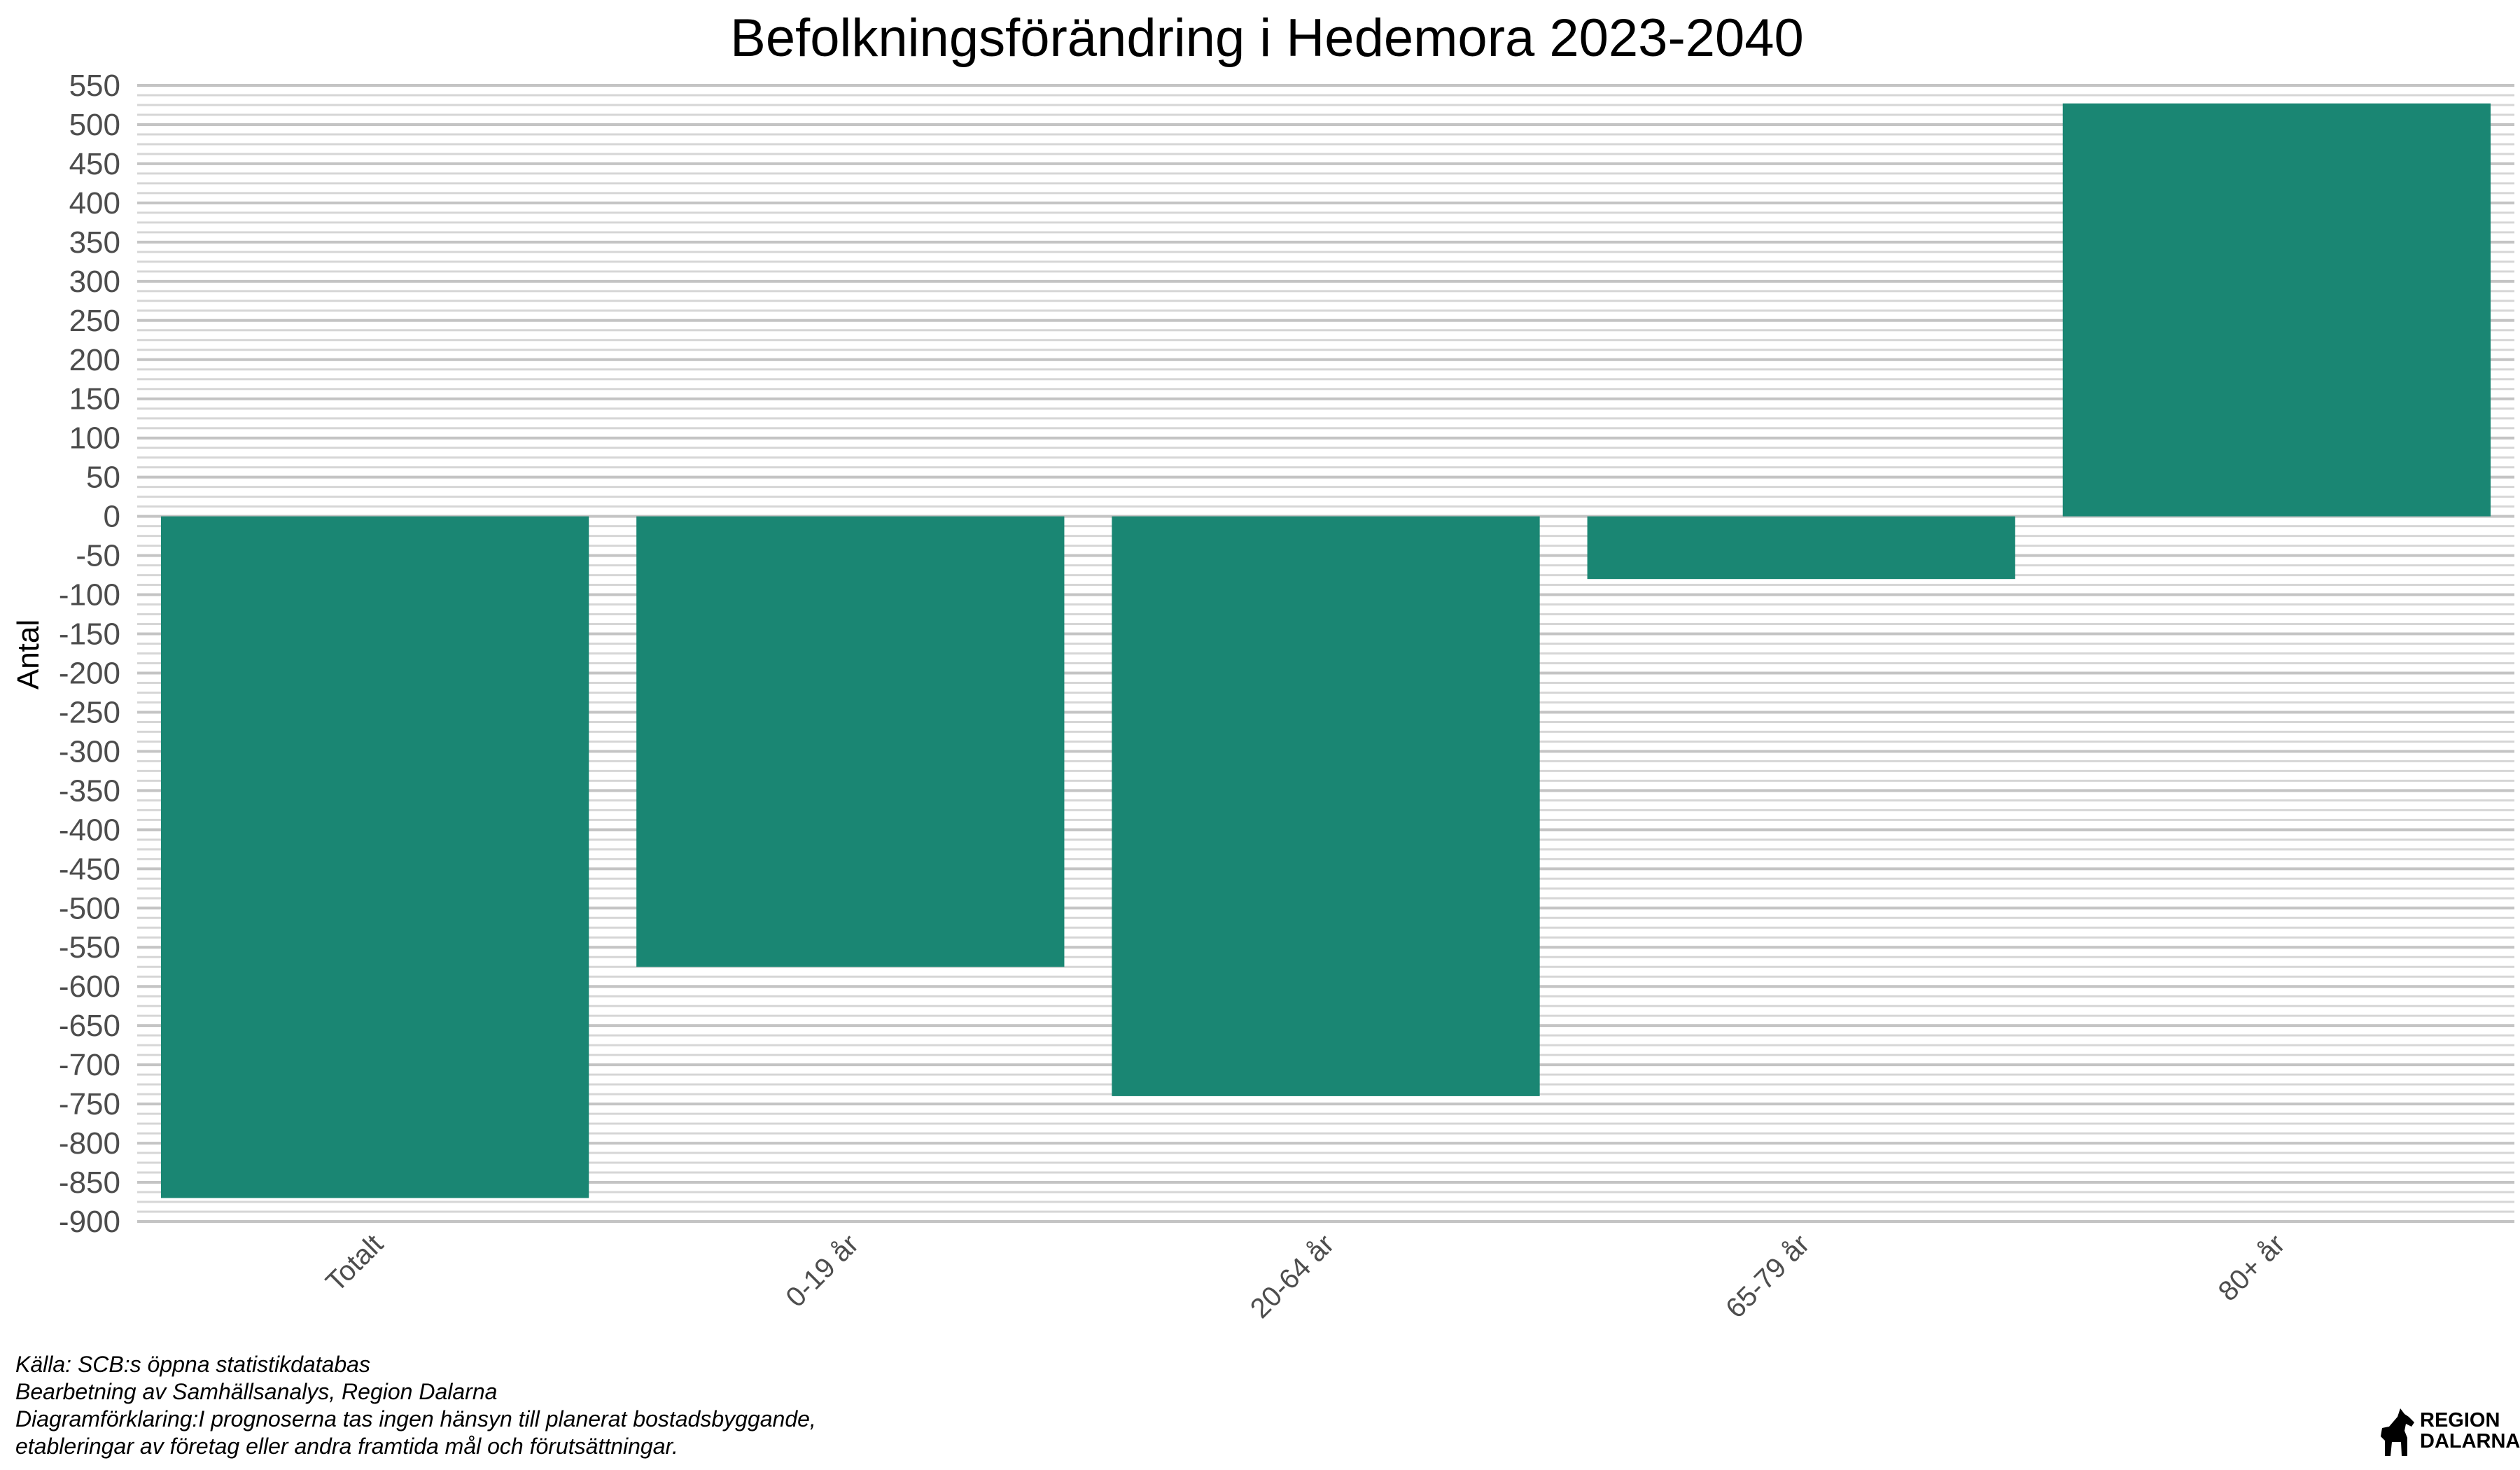  What do you see at coordinates (2470, 1441) in the screenshot?
I see `logo-text-dalarna: DALARNA` at bounding box center [2470, 1441].